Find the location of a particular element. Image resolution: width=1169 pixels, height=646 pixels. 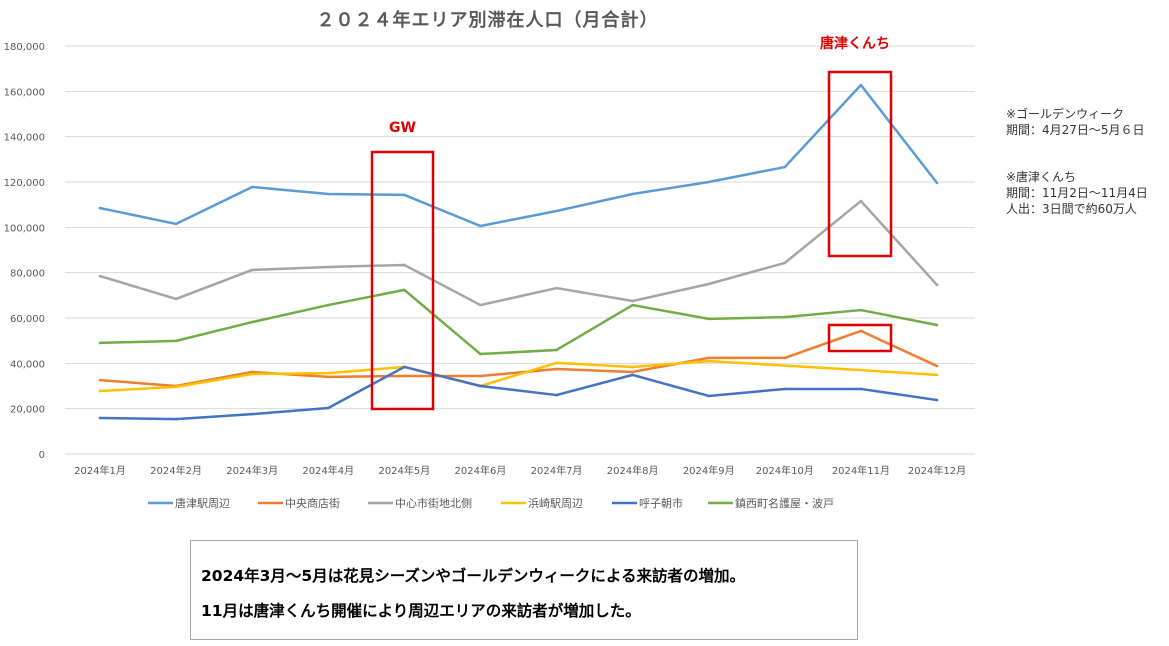

kunchi-note: ※唐津くんち 期間：11月2日～11月4日 人出：3日間で約60万人 is located at coordinates (1077, 193).